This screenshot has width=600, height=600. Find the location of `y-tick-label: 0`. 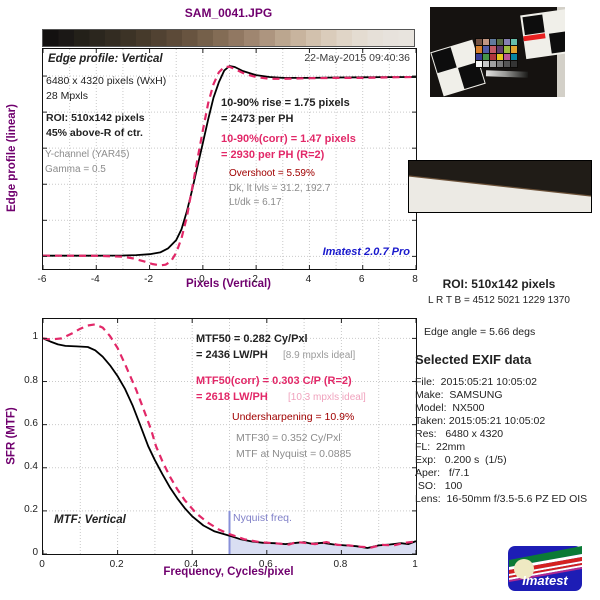

y-tick-label: 0 is located at coordinates (35, 552).